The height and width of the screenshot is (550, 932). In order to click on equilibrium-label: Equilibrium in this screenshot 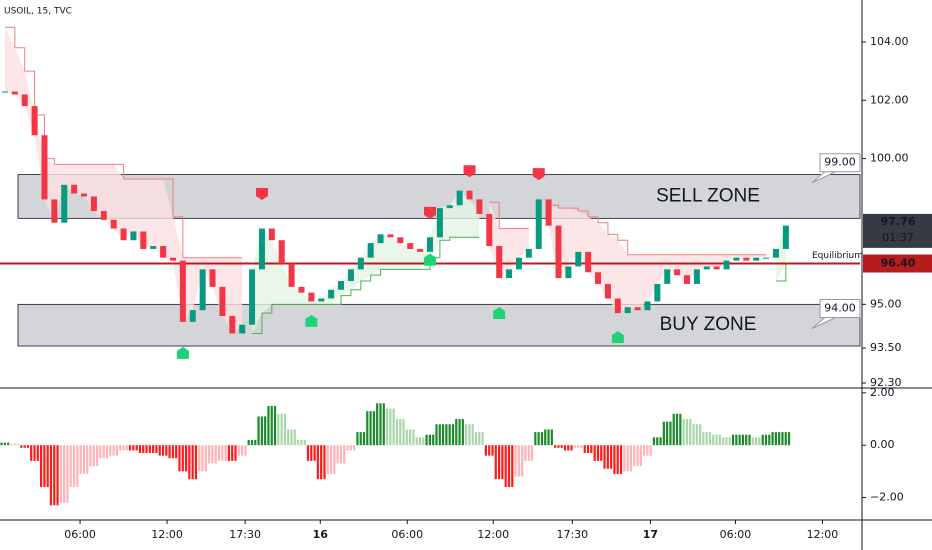, I will do `click(837, 256)`.